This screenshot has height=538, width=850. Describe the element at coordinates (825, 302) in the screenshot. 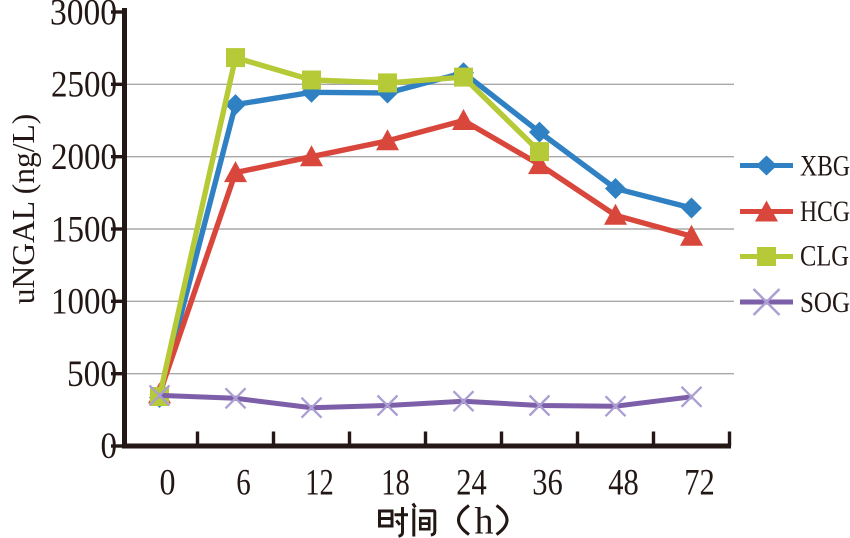

I see `svg-text: SOG` at that location.